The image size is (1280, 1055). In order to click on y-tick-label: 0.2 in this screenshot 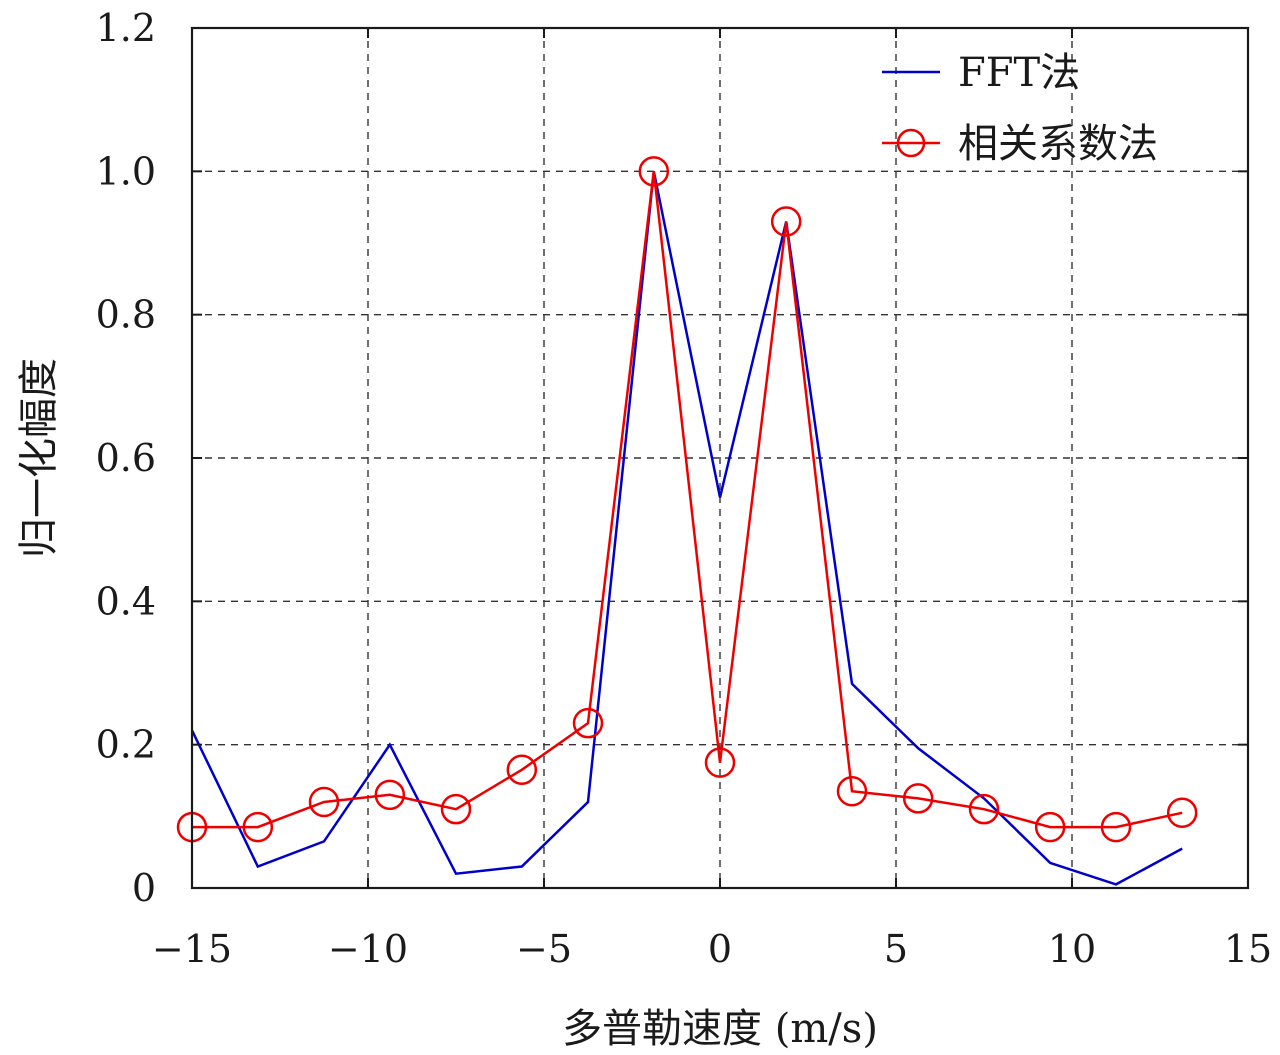, I will do `click(126, 745)`.